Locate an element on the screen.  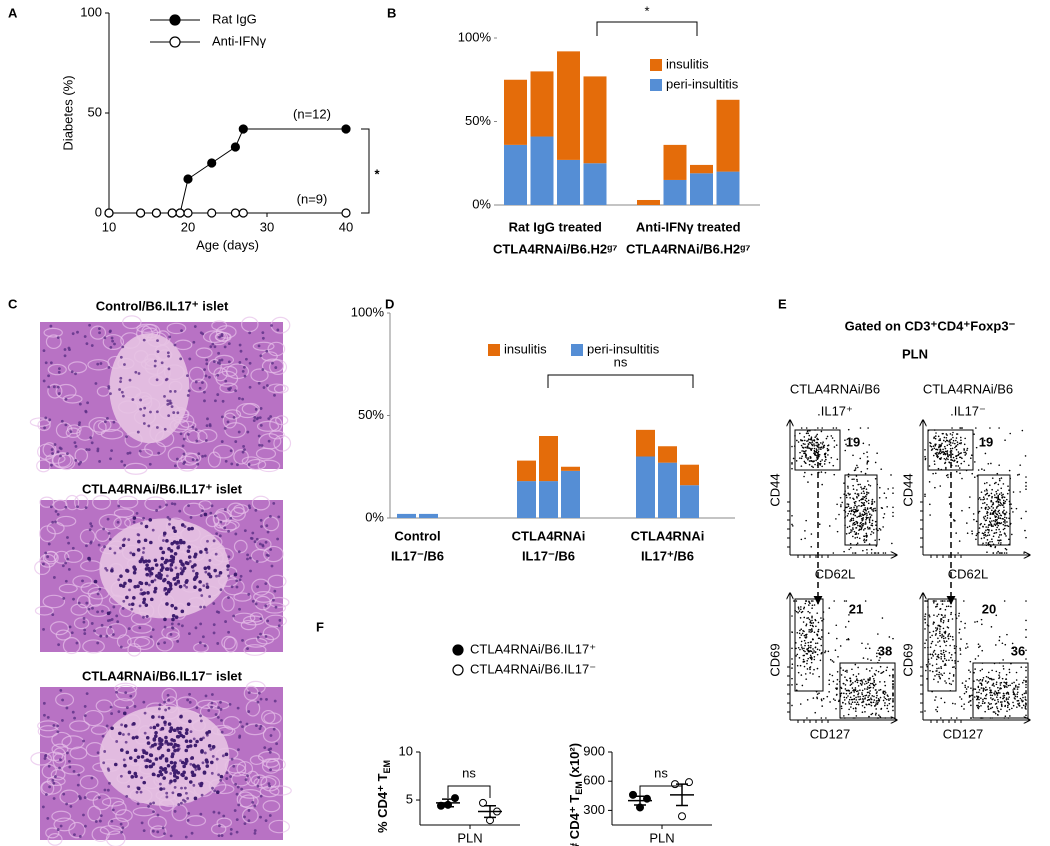
legend-marker is located at coordinates (458, 650).